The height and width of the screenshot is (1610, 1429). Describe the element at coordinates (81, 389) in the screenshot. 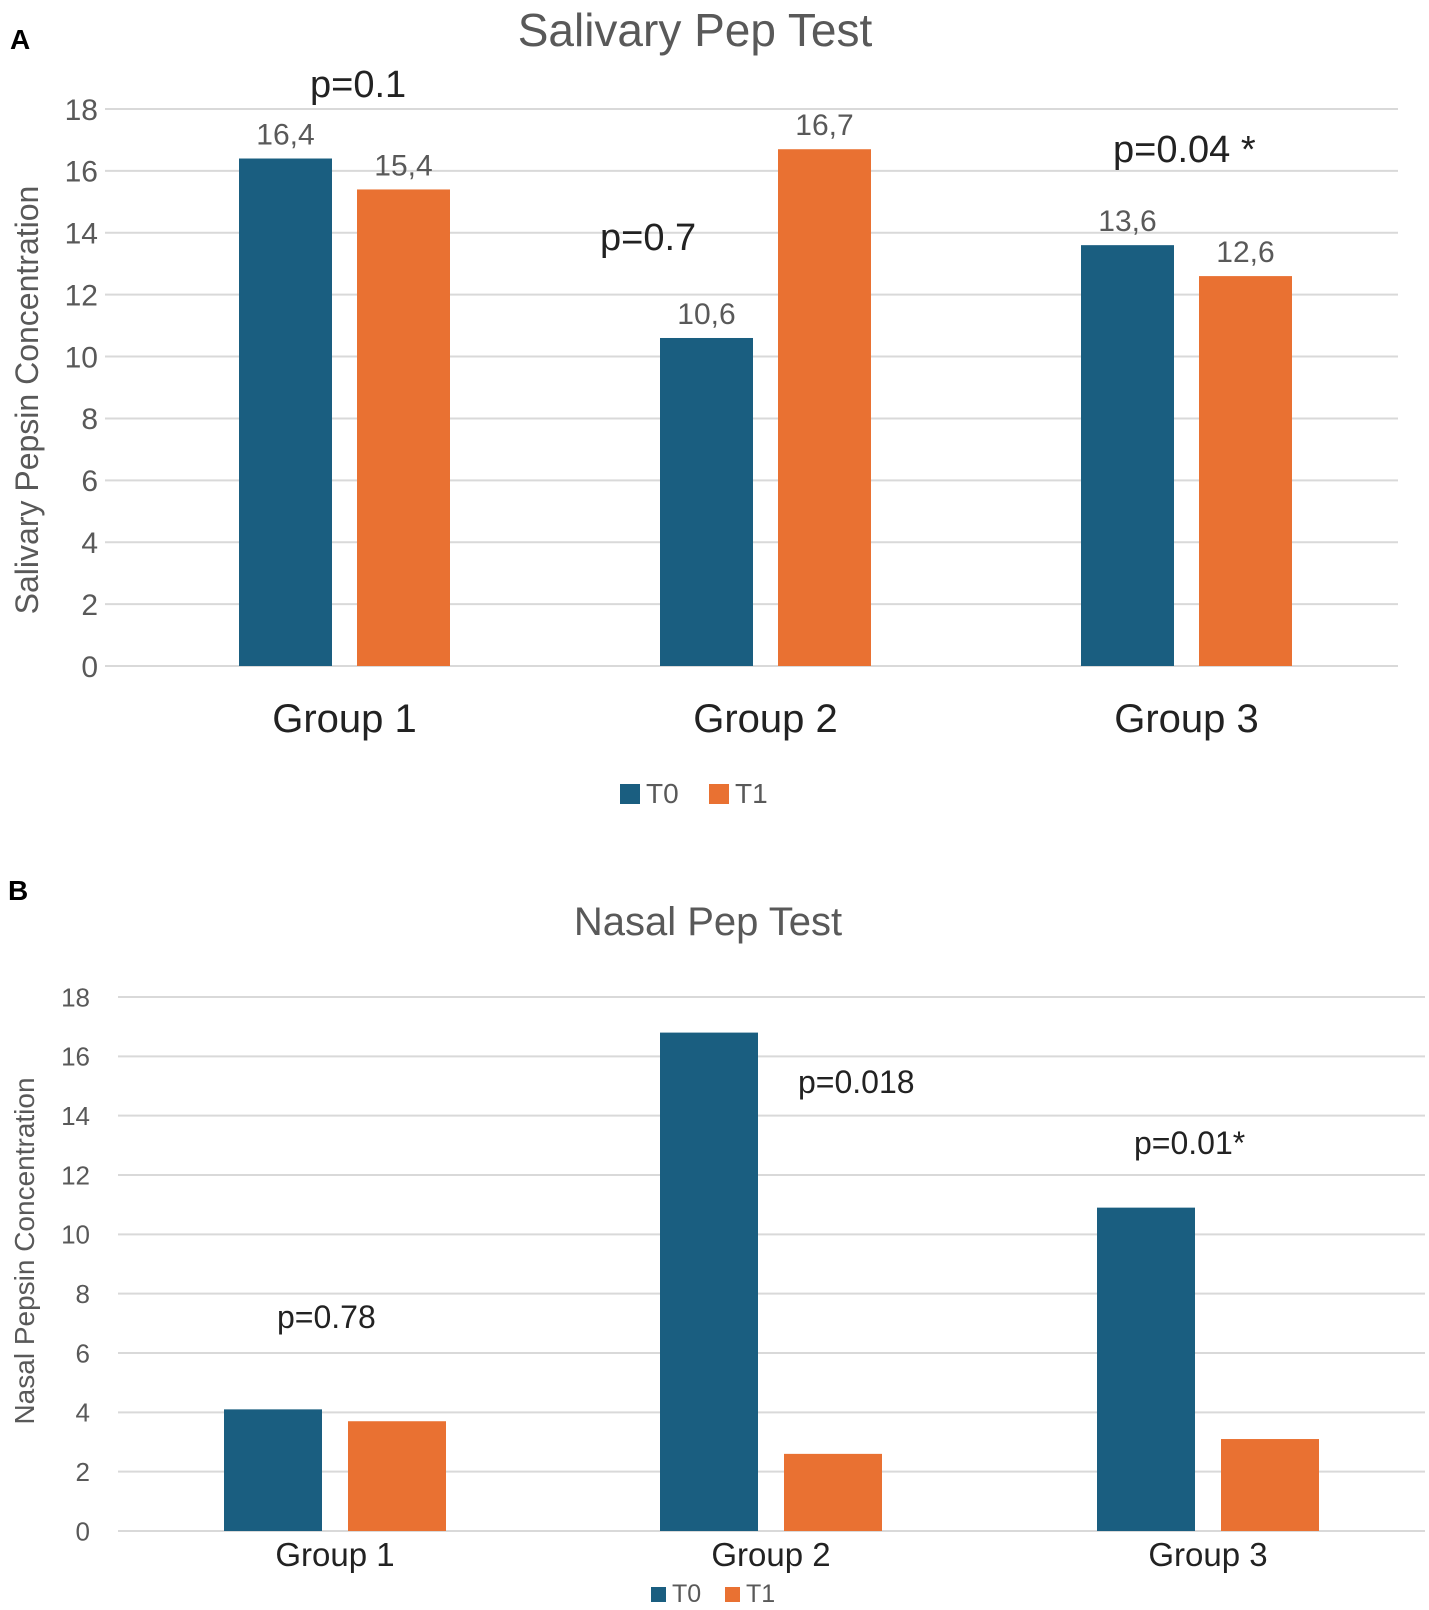

I see `panel-a-y-ticks: 0 2 4 6 8 10 12 14 16 18` at that location.